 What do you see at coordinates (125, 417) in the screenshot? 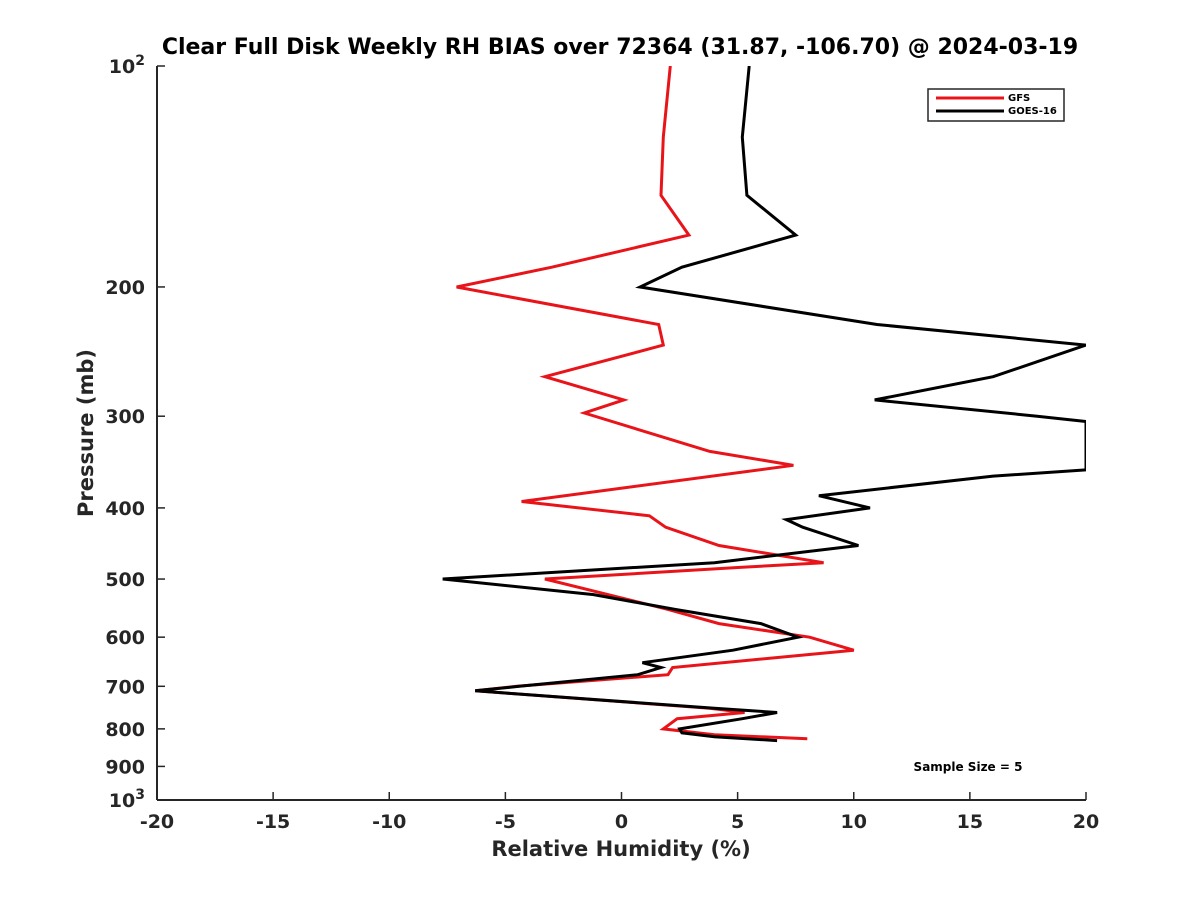
I see `y-tick-label: 300` at bounding box center [125, 417].